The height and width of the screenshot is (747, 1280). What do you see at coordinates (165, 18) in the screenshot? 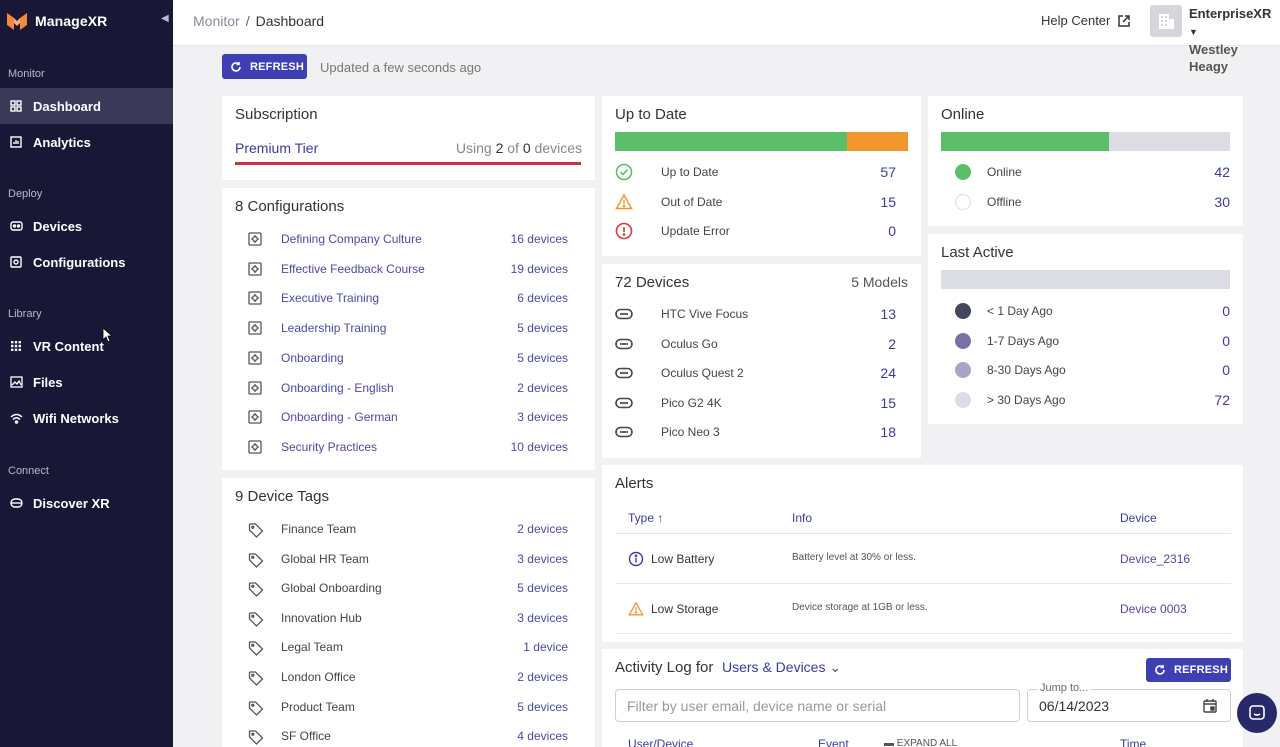
I see `collapse-sidebar-icon: ◀` at bounding box center [165, 18].